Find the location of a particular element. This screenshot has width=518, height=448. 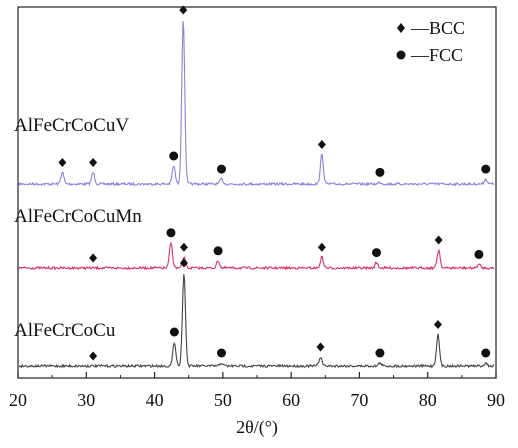

x-tick-label: 60 is located at coordinates (291, 400).